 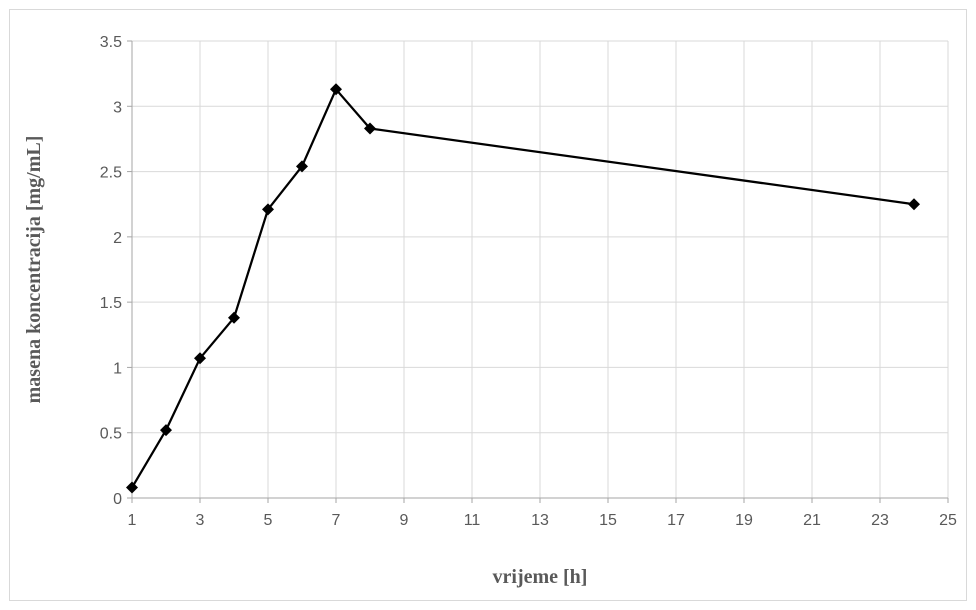 I want to click on y-tick-label: 0.5, so click(x=111, y=434).